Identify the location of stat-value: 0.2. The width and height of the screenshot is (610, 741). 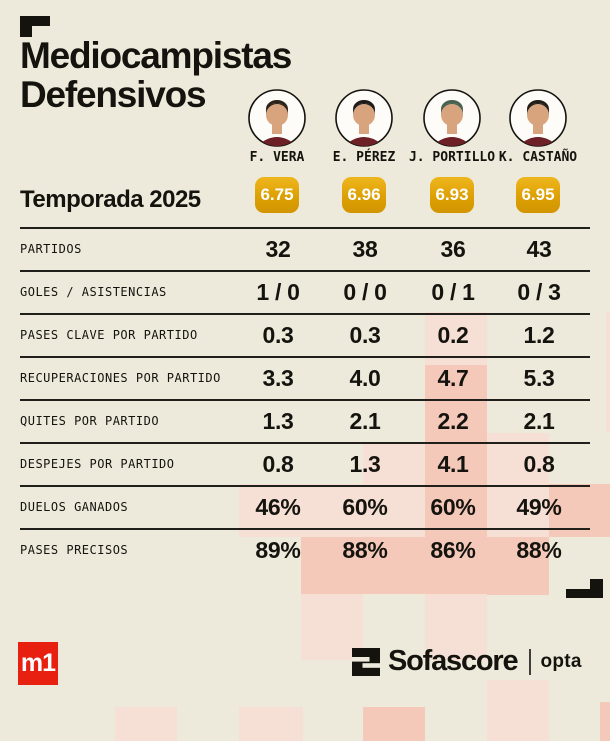
(453, 335).